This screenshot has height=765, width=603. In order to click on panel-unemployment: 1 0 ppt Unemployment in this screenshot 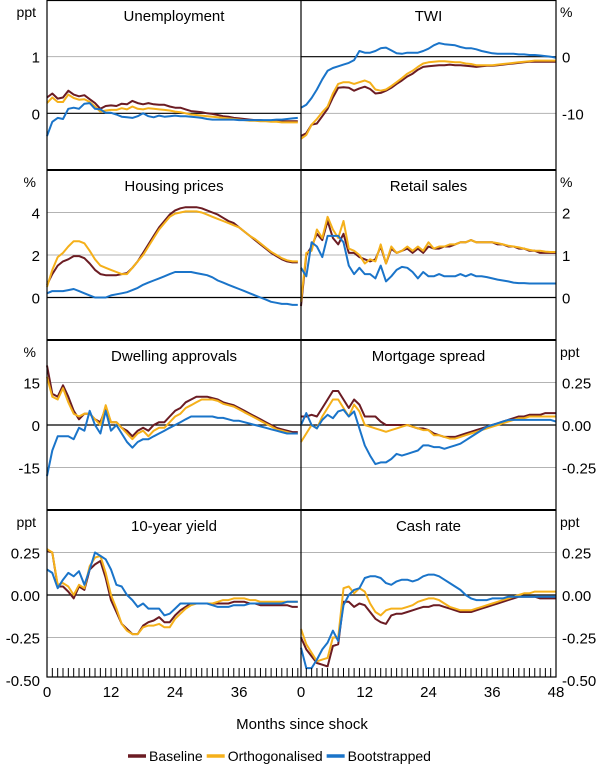, I will do `click(159, 70)`.